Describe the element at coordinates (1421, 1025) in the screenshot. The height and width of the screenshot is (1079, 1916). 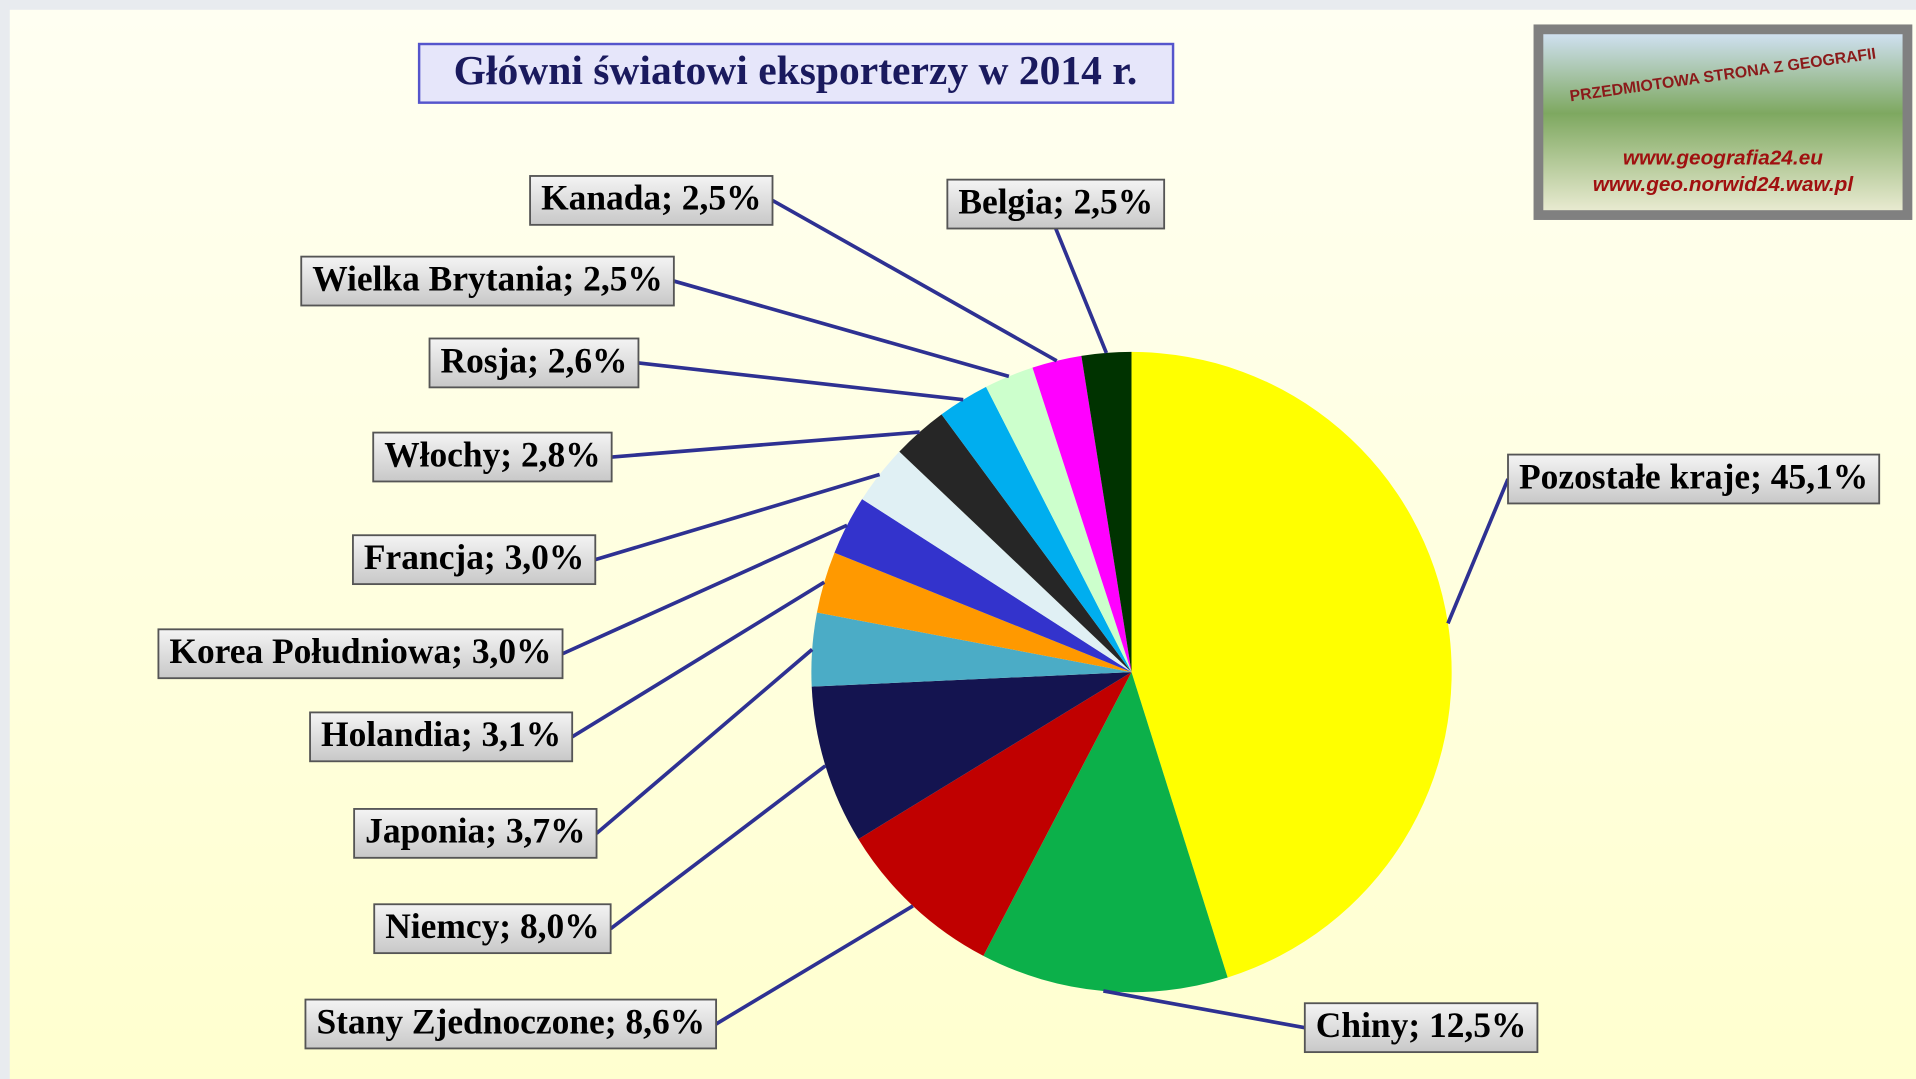
I see `data-label: Chiny; 12,5%` at that location.